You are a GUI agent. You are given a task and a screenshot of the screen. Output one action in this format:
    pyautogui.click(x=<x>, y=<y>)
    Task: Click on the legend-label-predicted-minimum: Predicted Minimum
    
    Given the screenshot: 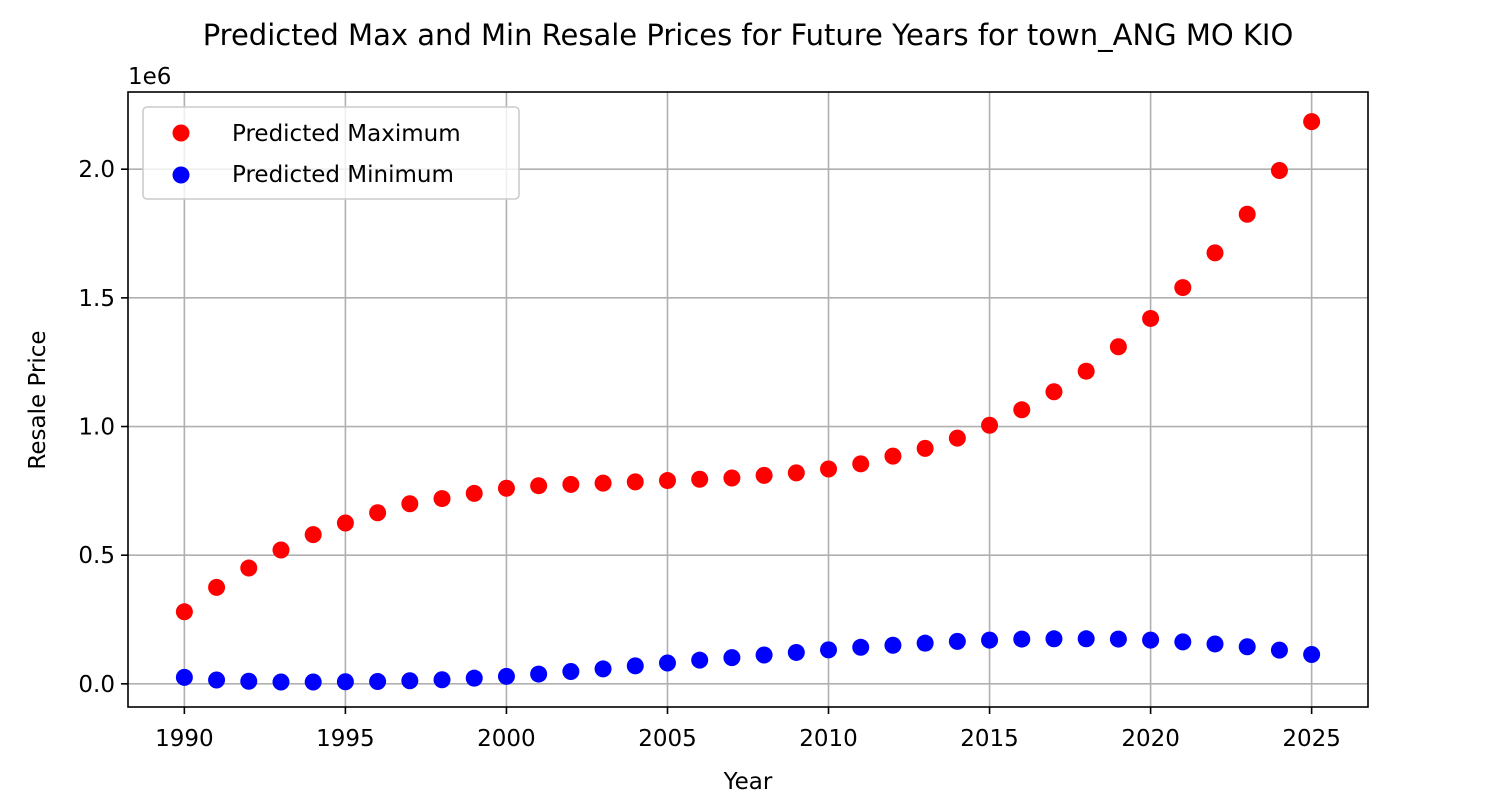 What is the action you would take?
    pyautogui.click(x=343, y=175)
    